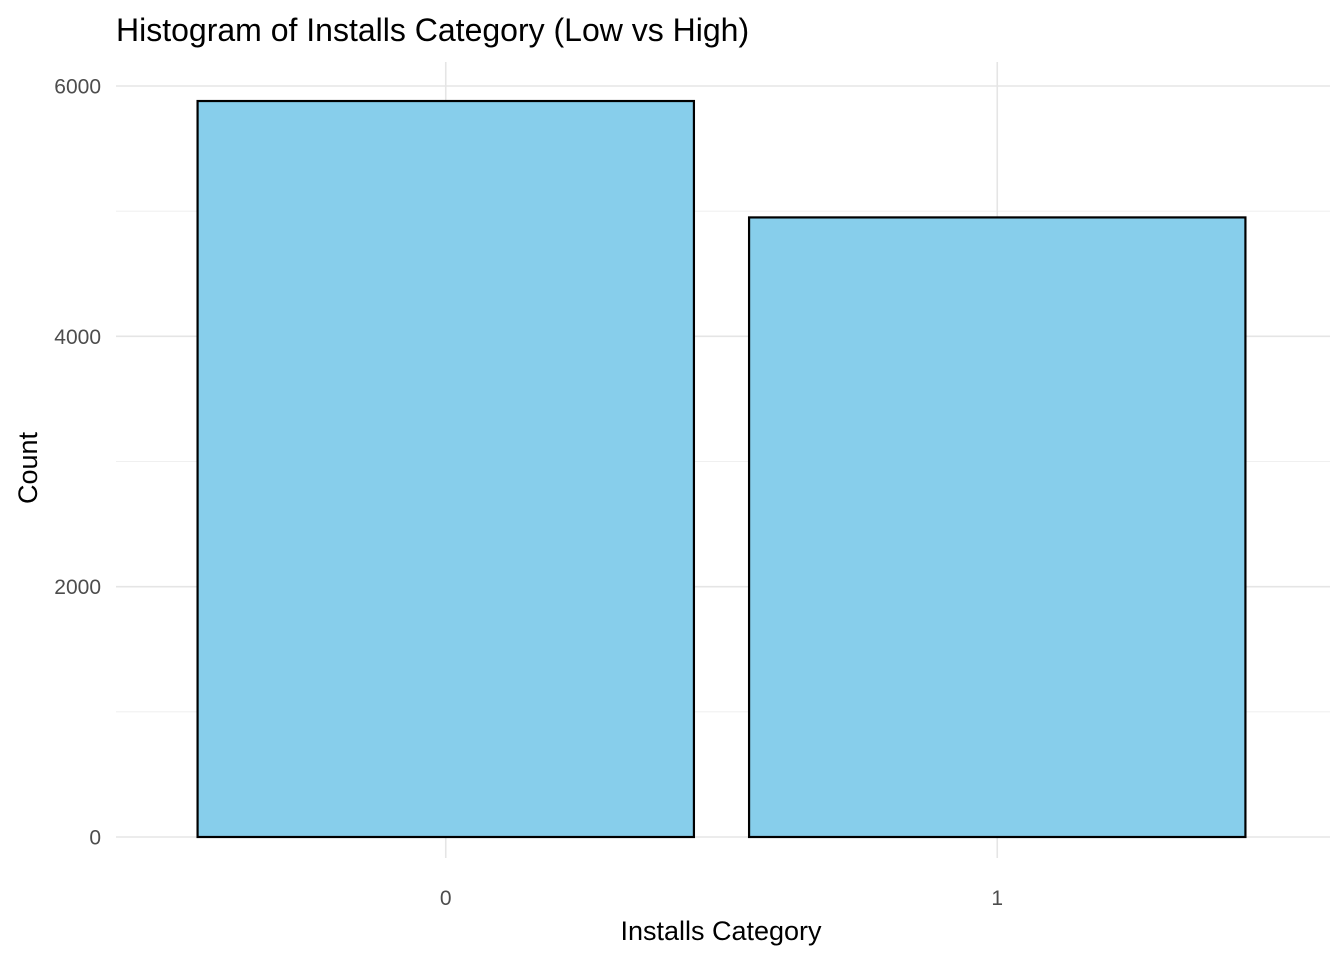 This screenshot has width=1344, height=965. What do you see at coordinates (77, 587) in the screenshot?
I see `y-tick-label: 2000` at bounding box center [77, 587].